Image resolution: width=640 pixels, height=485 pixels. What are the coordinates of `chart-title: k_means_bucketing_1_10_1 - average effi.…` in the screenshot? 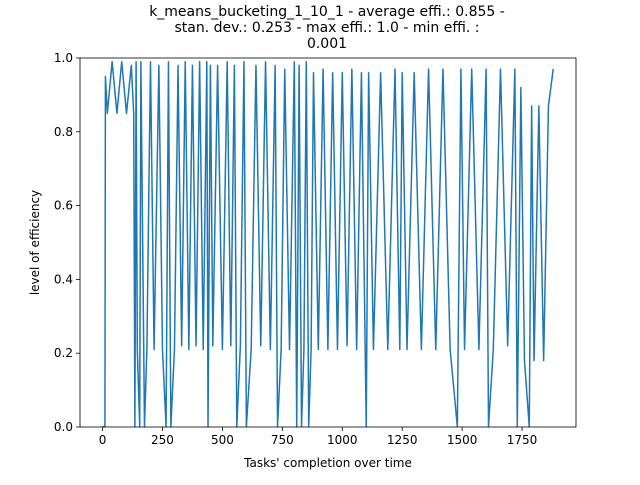 It's located at (327, 28).